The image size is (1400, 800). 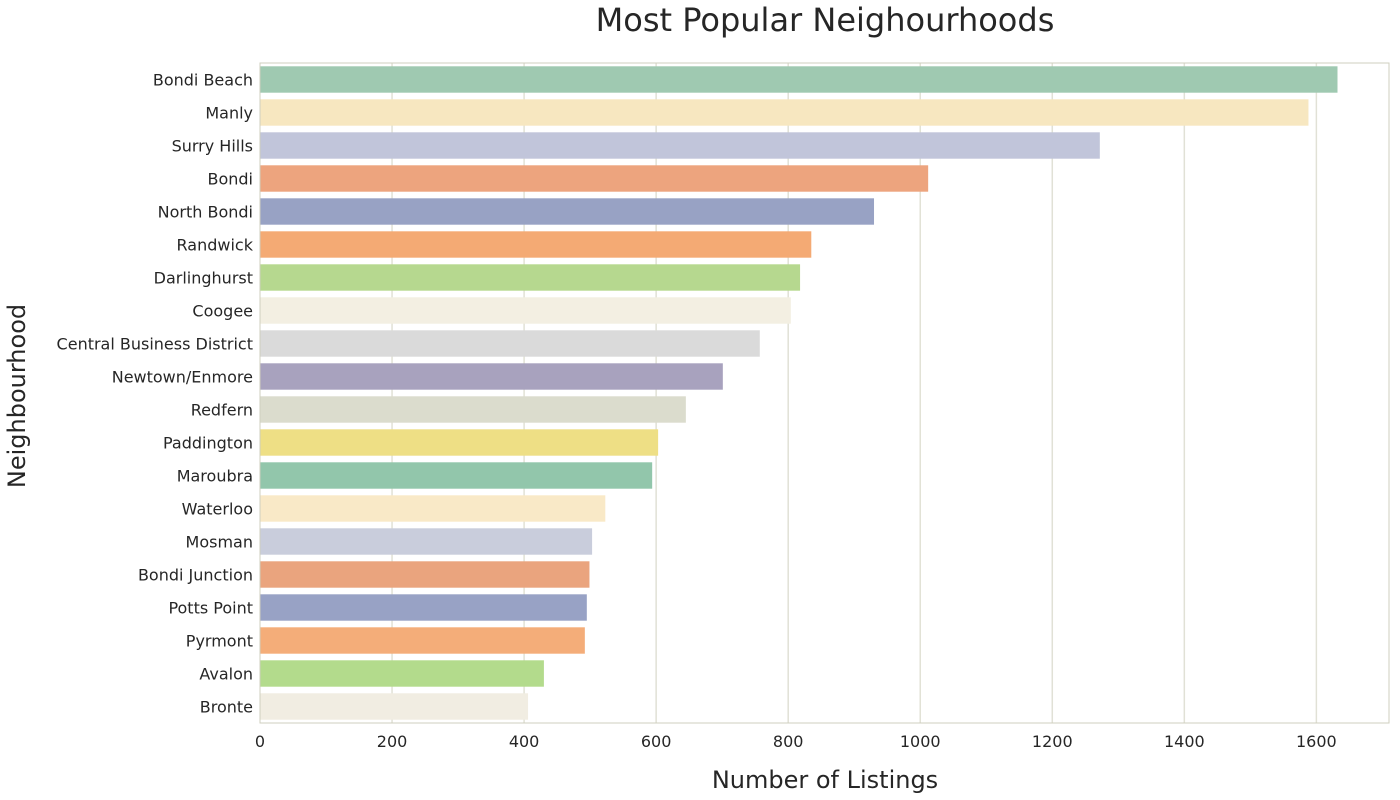 What do you see at coordinates (656, 741) in the screenshot?
I see `x-tick-label: 600` at bounding box center [656, 741].